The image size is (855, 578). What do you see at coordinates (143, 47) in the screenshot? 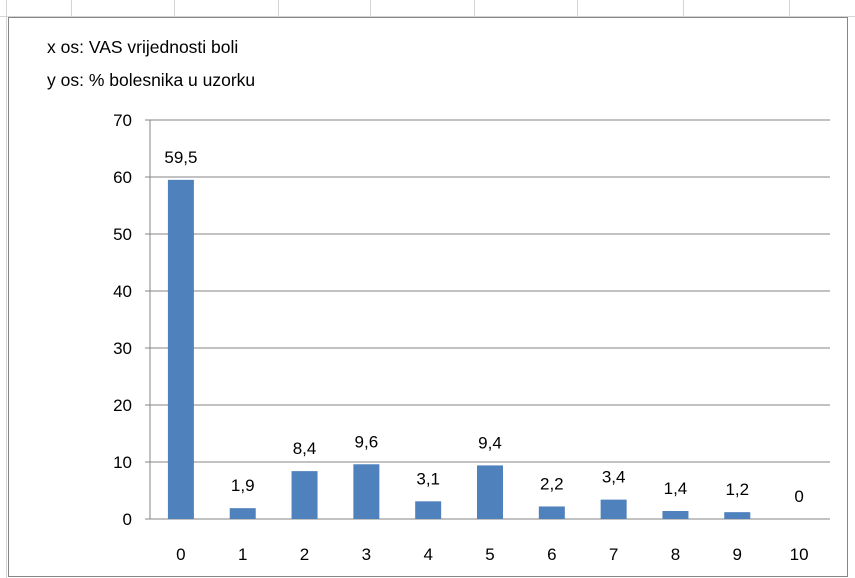
I see `x-axis-annotation: x os: VAS vrijednosti boli` at bounding box center [143, 47].